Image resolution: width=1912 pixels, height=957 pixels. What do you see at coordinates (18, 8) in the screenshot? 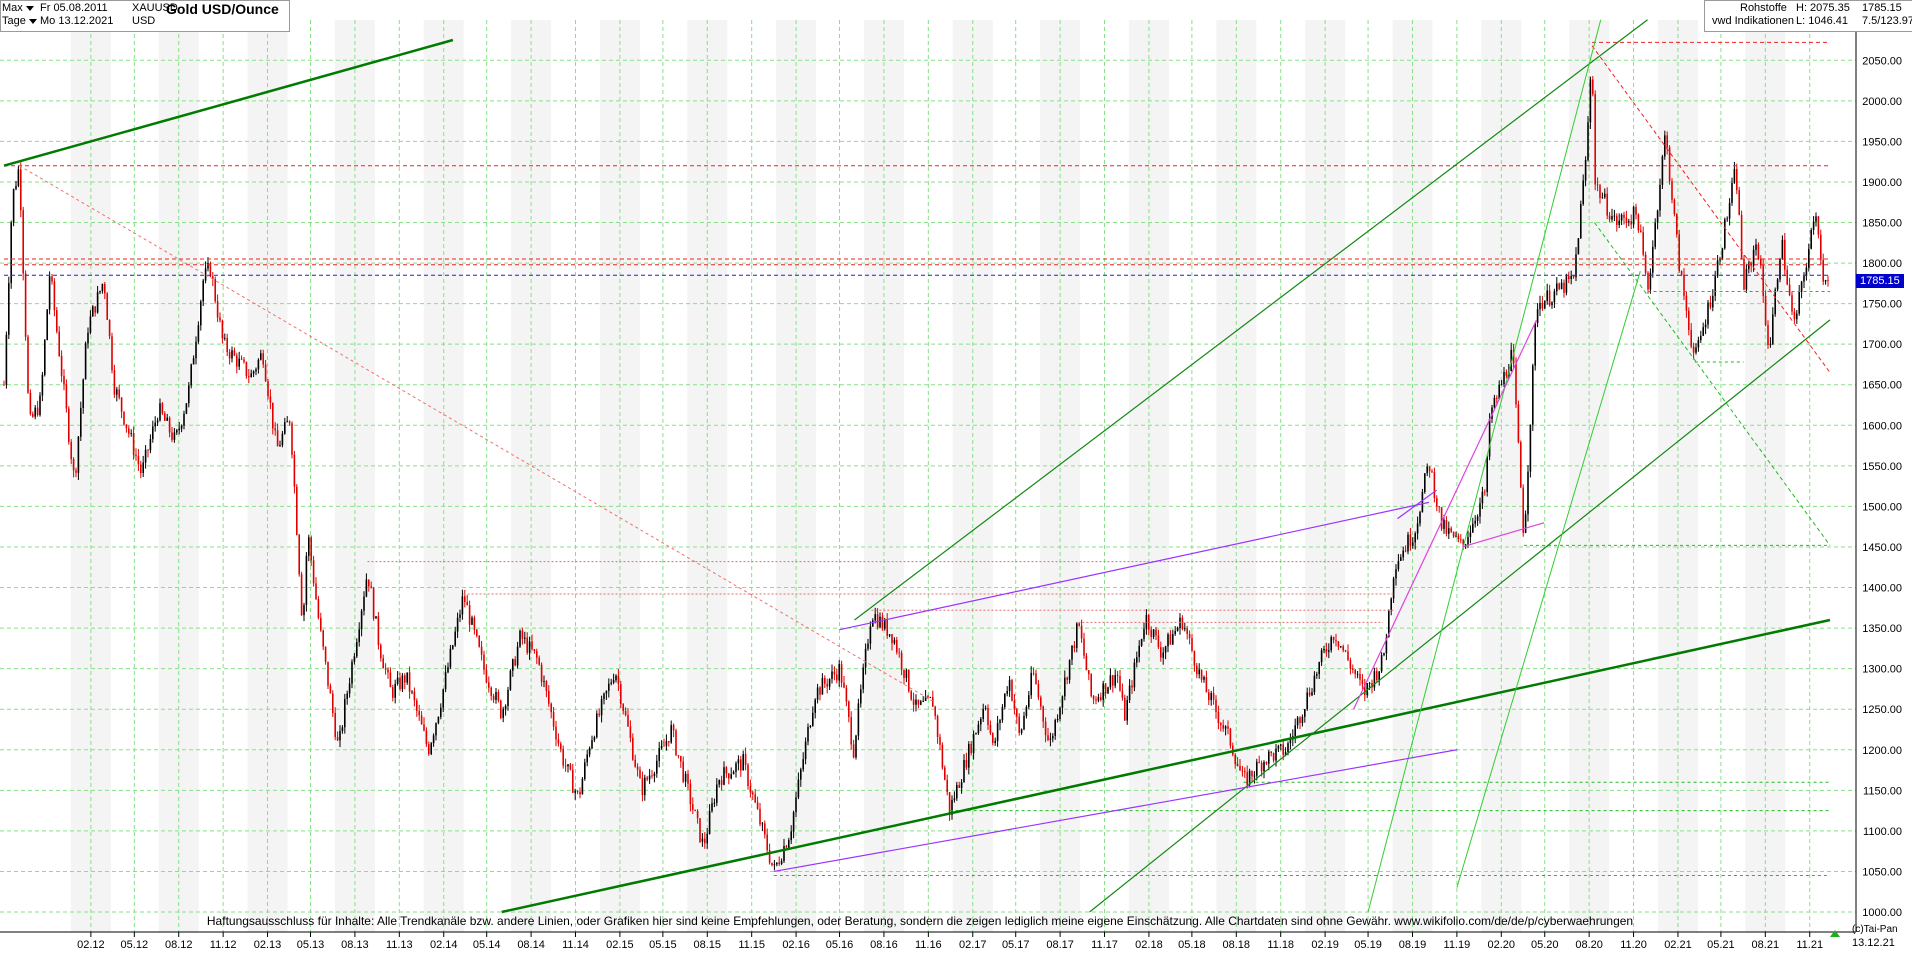
I see `range-selector: Max` at bounding box center [18, 8].